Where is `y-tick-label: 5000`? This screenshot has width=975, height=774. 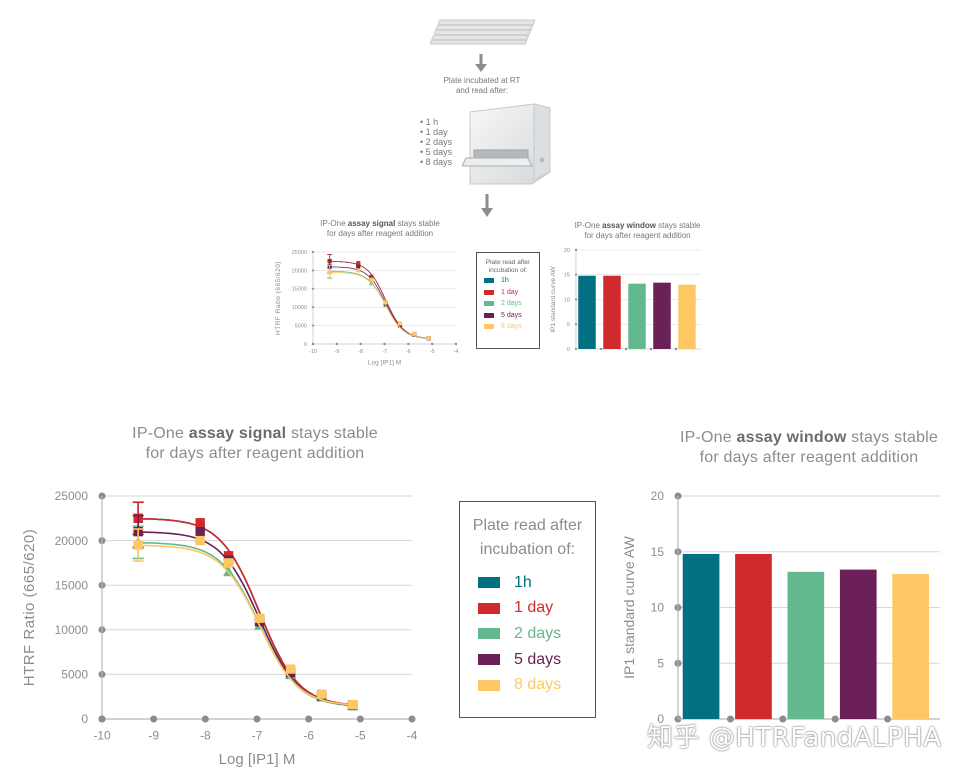 y-tick-label: 5000 is located at coordinates (74, 675).